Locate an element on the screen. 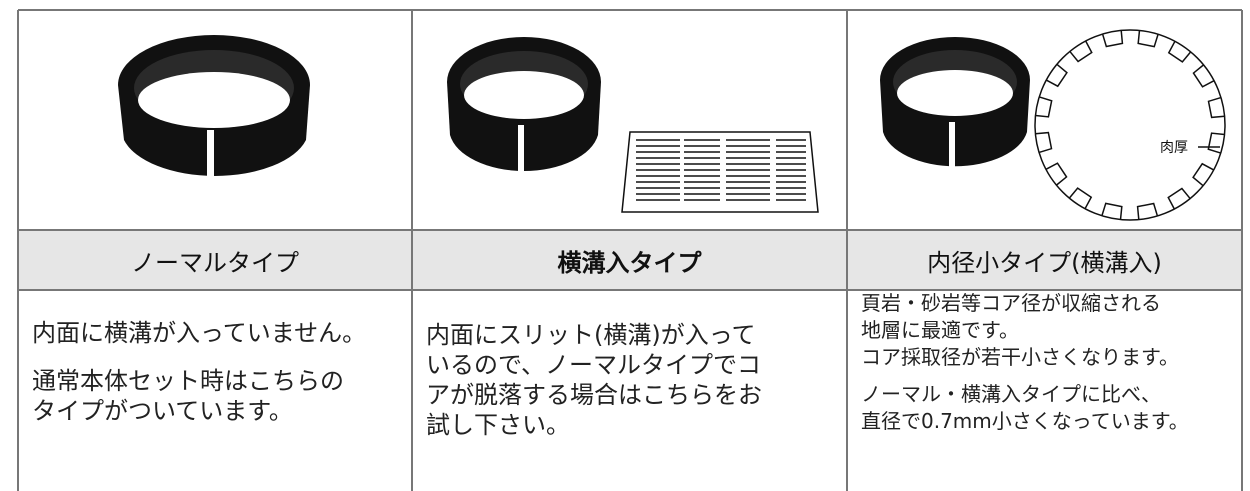 The height and width of the screenshot is (491, 1250). paragraph: 頁岩・砂岩等コア径が収縮される 地層に最適です。コア採取径が若干小さくなります。 is located at coordinates (1025, 330).